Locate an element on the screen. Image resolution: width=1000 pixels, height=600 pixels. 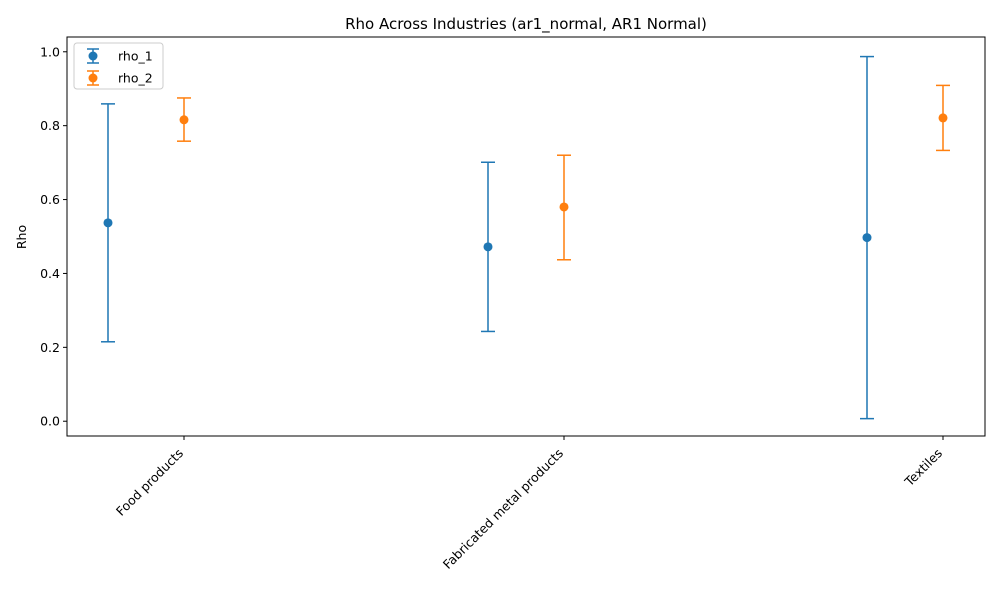
legend-label: rho_2 is located at coordinates (135, 78).